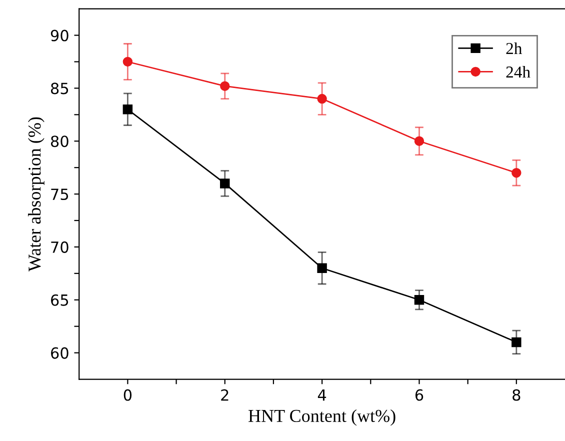 The image size is (565, 441). Describe the element at coordinates (36, 194) in the screenshot. I see `y-axis-title: Water absorption (%)` at that location.